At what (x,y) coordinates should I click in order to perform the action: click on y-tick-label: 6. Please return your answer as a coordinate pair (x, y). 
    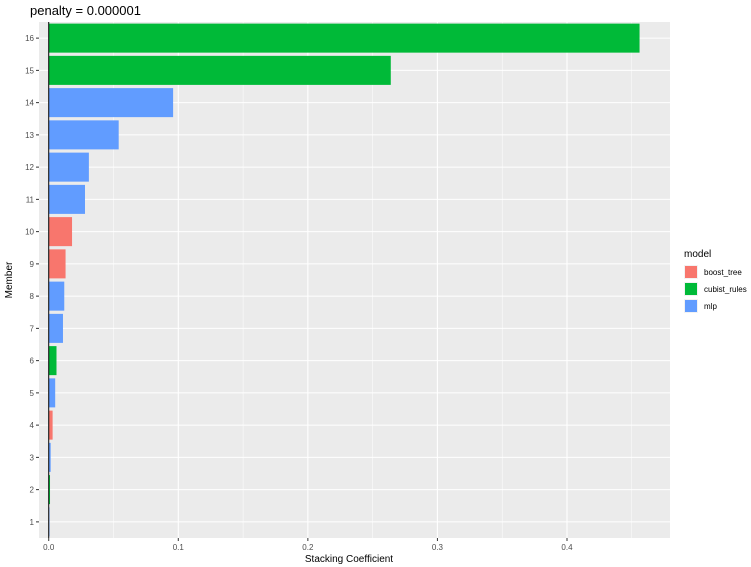
    Looking at the image, I should click on (32, 361).